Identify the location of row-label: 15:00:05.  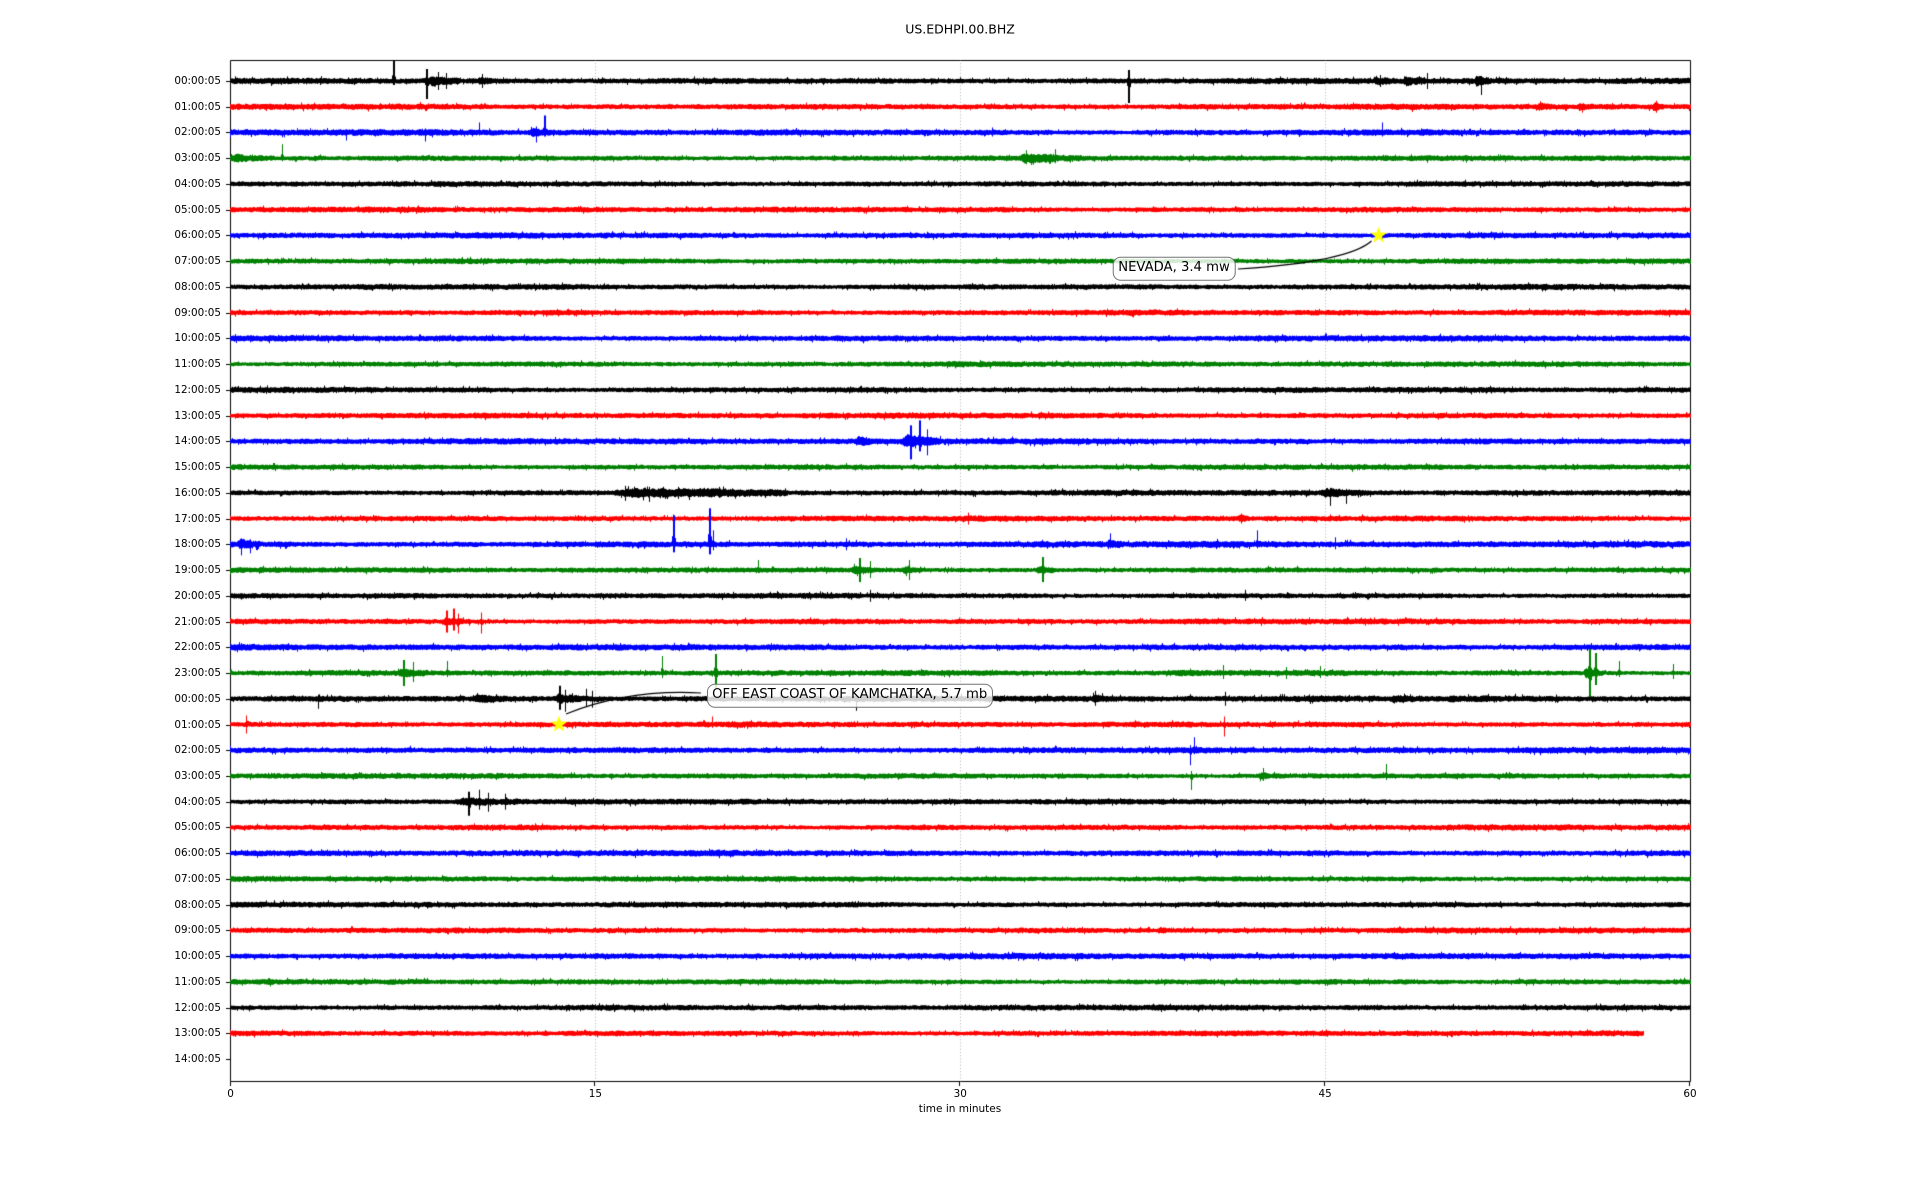
(197, 467).